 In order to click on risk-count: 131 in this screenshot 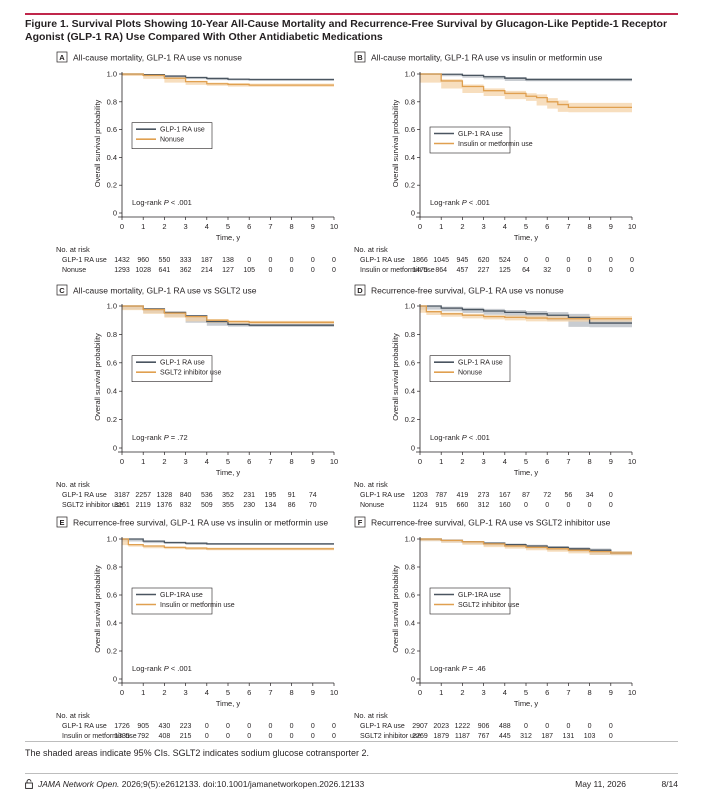, I will do `click(569, 736)`.